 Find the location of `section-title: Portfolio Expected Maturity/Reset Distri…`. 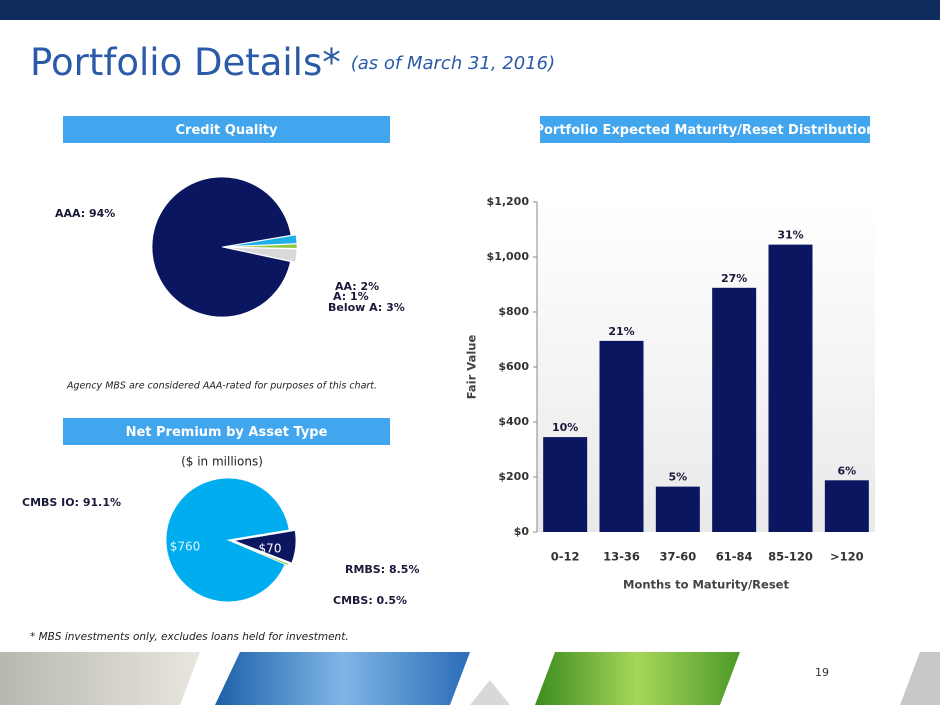

section-title: Portfolio Expected Maturity/Reset Distri… is located at coordinates (704, 130).